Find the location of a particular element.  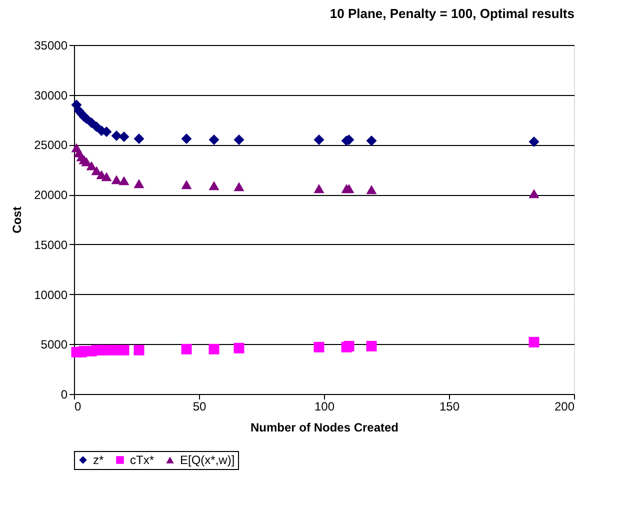

legend-label: cTx* is located at coordinates (142, 460).